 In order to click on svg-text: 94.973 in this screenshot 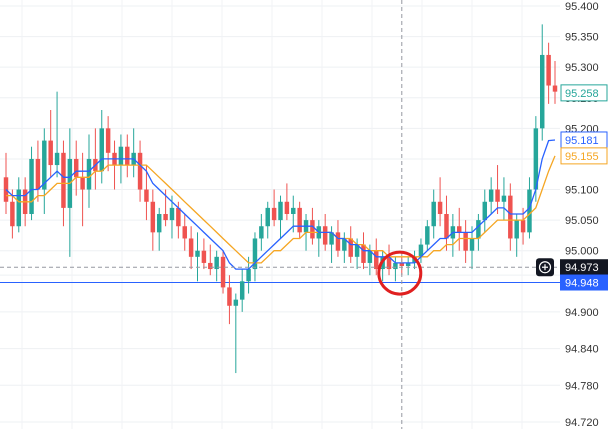, I will do `click(582, 268)`.